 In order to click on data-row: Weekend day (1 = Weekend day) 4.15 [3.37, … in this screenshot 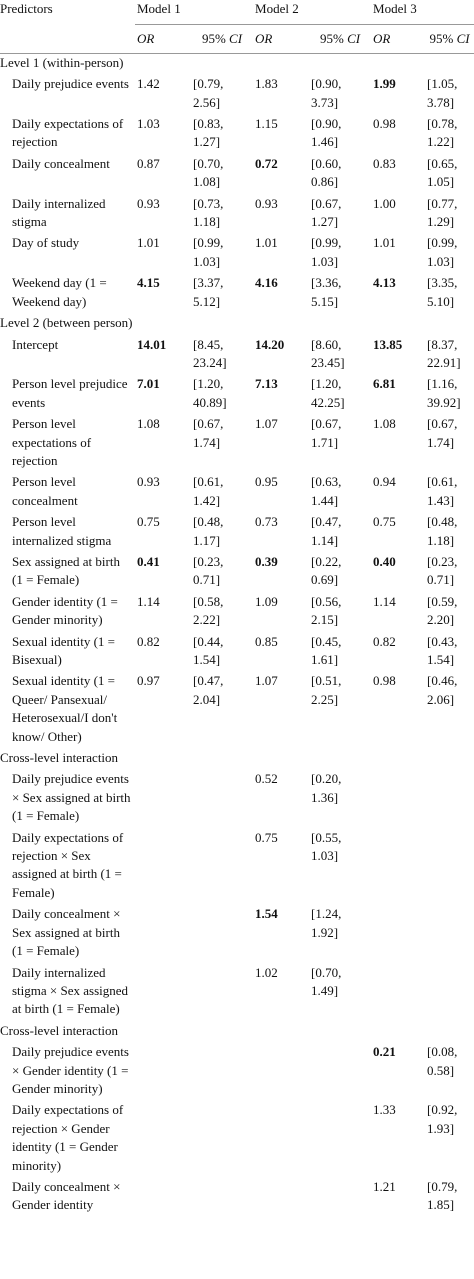, I will do `click(237, 294)`.